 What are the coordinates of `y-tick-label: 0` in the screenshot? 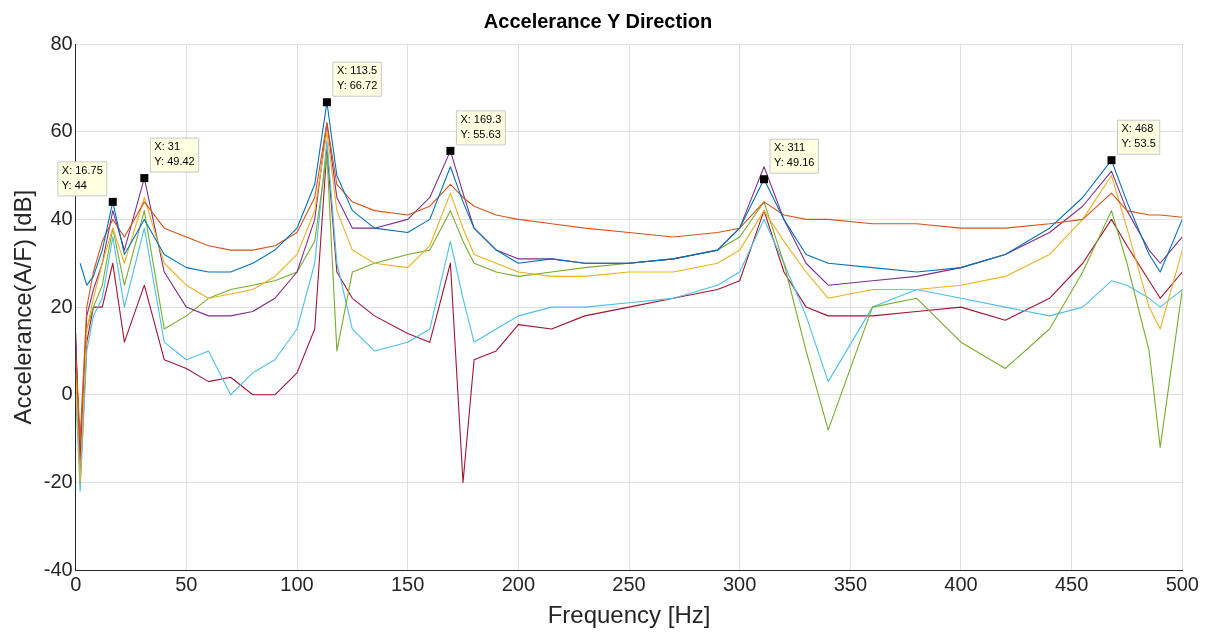 It's located at (67, 393).